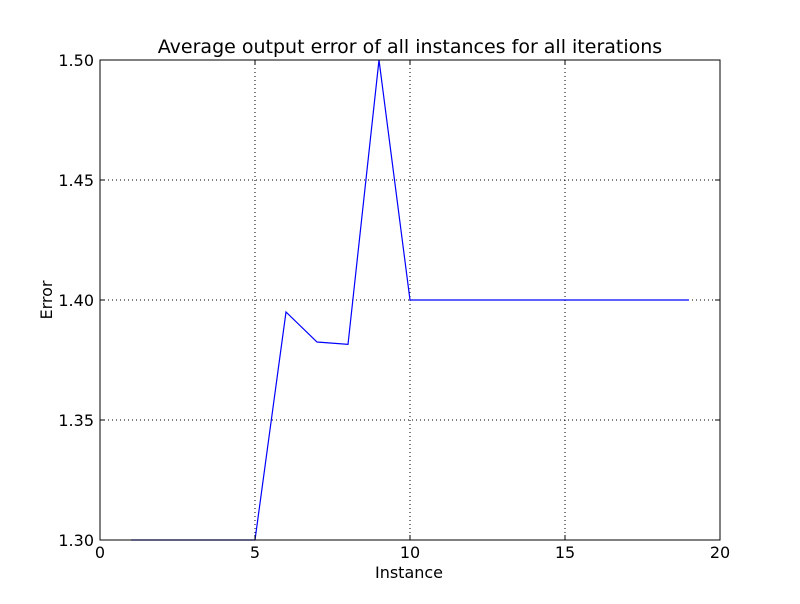 The image size is (800, 604). Describe the element at coordinates (720, 552) in the screenshot. I see `x-tick-label: 20` at that location.